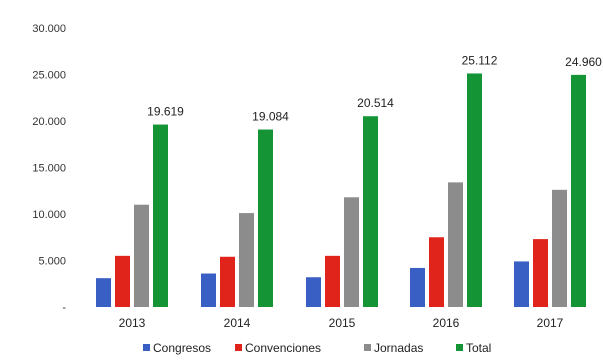 This screenshot has height=360, width=603. I want to click on bar-congresos-2013, so click(103, 292).